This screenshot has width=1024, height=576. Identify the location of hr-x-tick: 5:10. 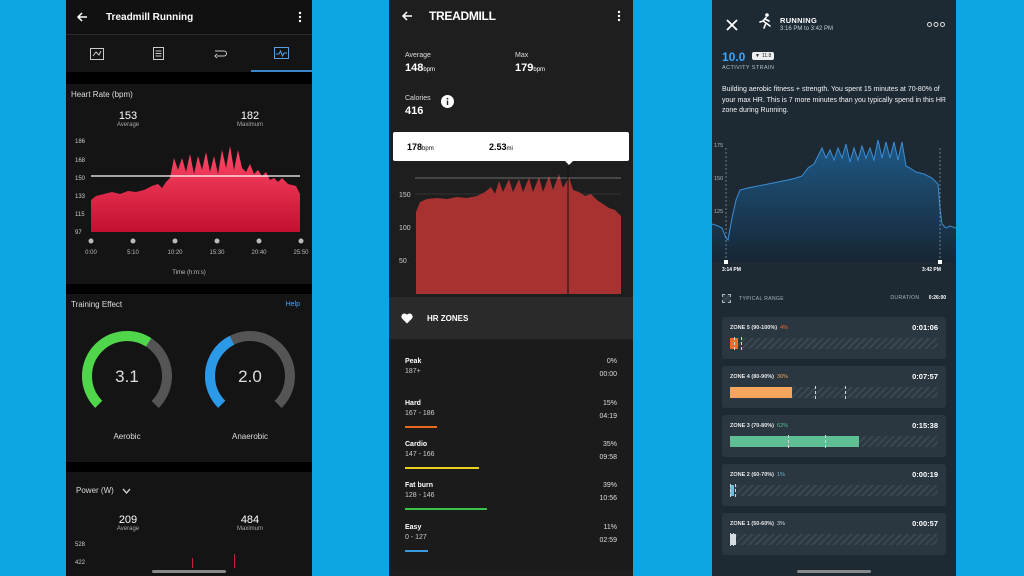
(133, 253).